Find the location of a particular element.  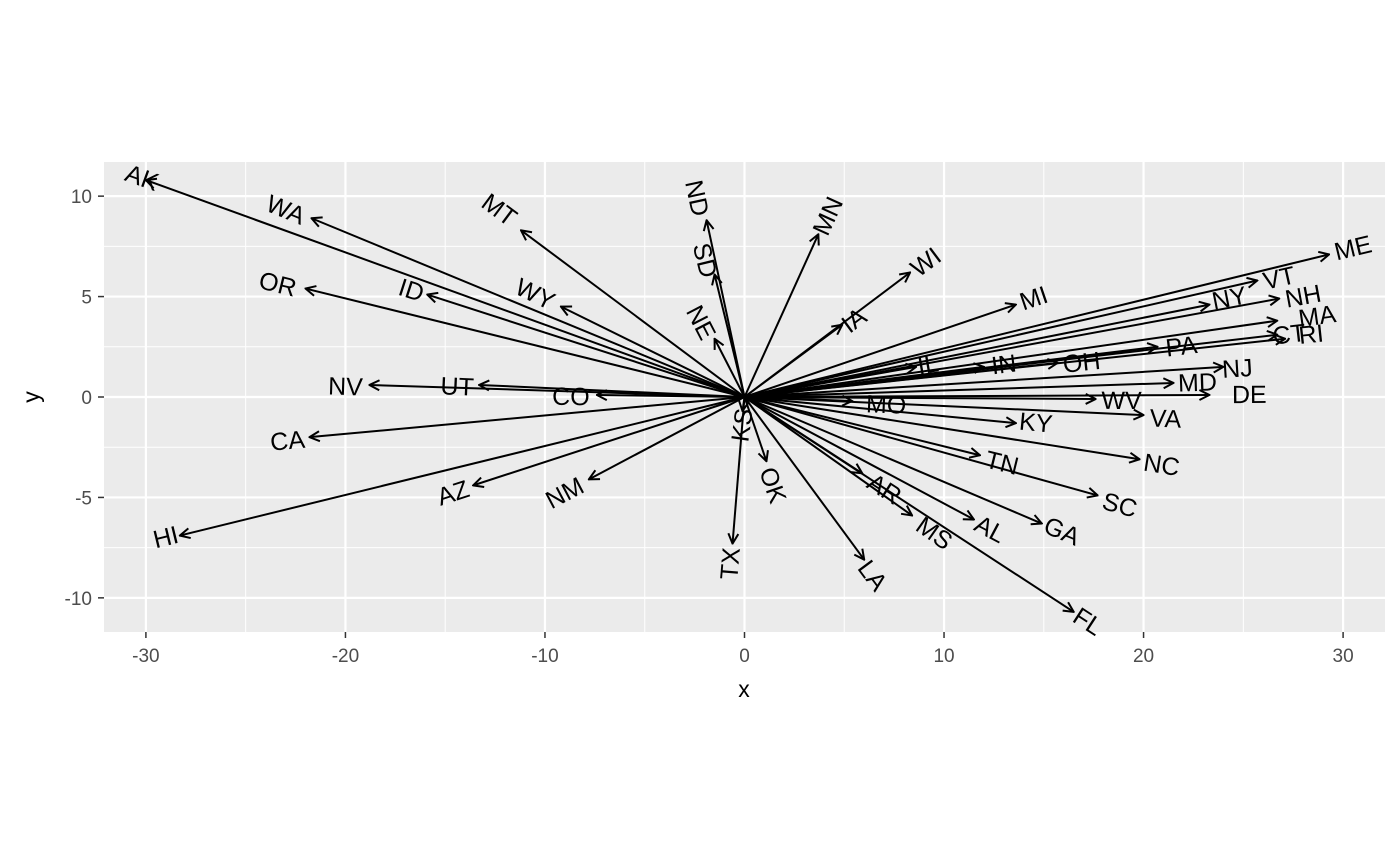

vector-arrow-wy is located at coordinates (653, 352).